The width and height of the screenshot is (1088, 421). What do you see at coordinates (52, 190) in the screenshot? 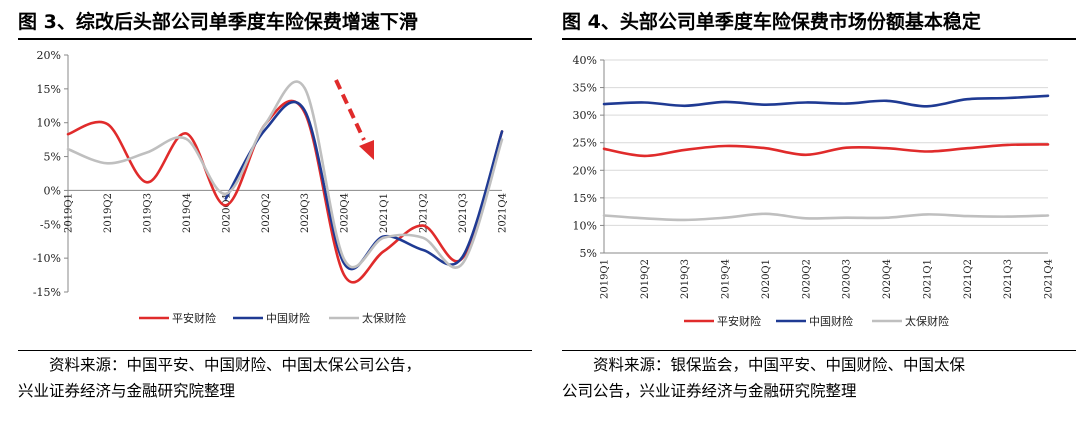
I see `y-tick-label: 0%` at bounding box center [52, 190].